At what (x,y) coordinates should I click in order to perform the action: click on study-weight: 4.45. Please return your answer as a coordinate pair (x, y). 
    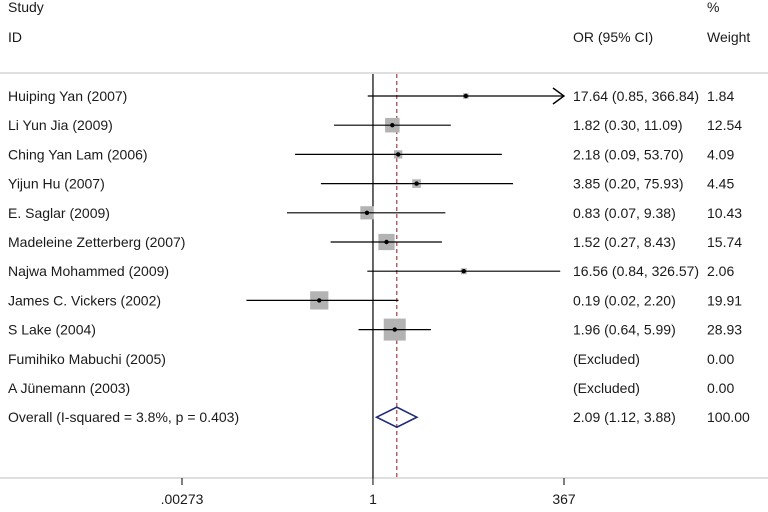
    Looking at the image, I should click on (720, 184).